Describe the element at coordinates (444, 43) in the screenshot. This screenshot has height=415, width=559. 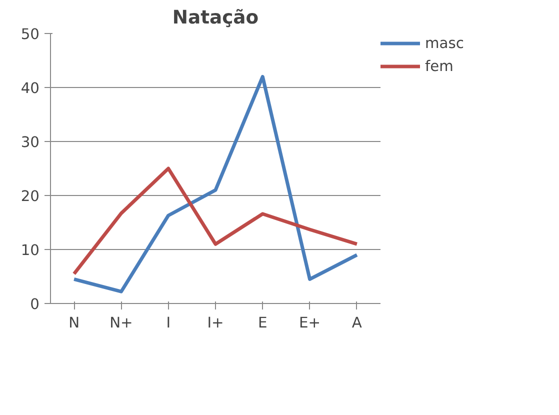
I see `legend-label: masc` at that location.